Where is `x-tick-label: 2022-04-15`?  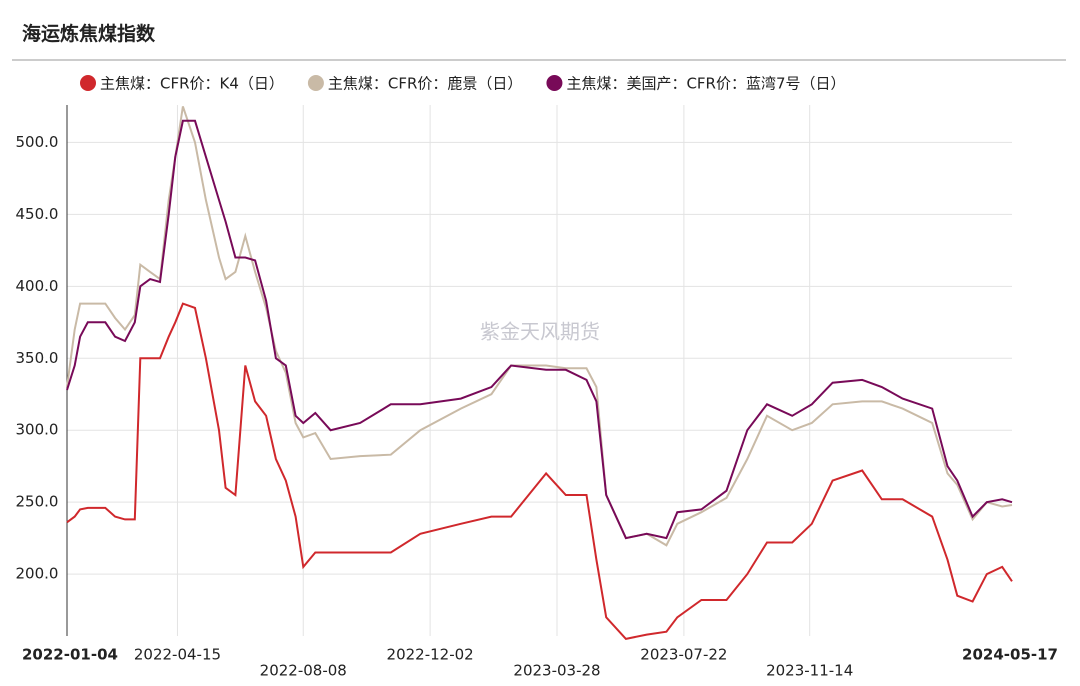
x-tick-label: 2022-04-15 is located at coordinates (177, 655).